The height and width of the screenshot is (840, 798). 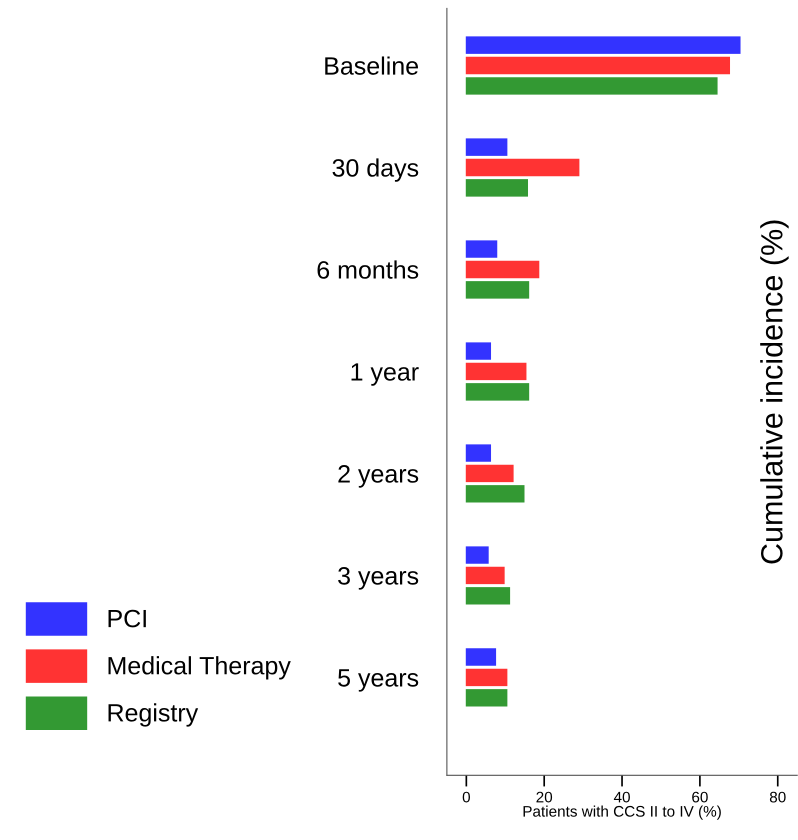 I want to click on y-tick-label: 6 months, so click(x=368, y=269).